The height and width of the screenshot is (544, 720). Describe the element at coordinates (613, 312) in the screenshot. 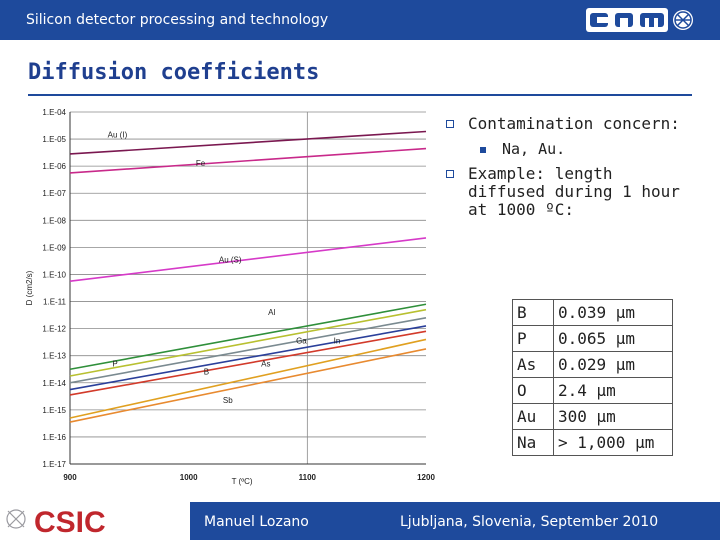

I see `value-cell: 0.039 µm` at that location.